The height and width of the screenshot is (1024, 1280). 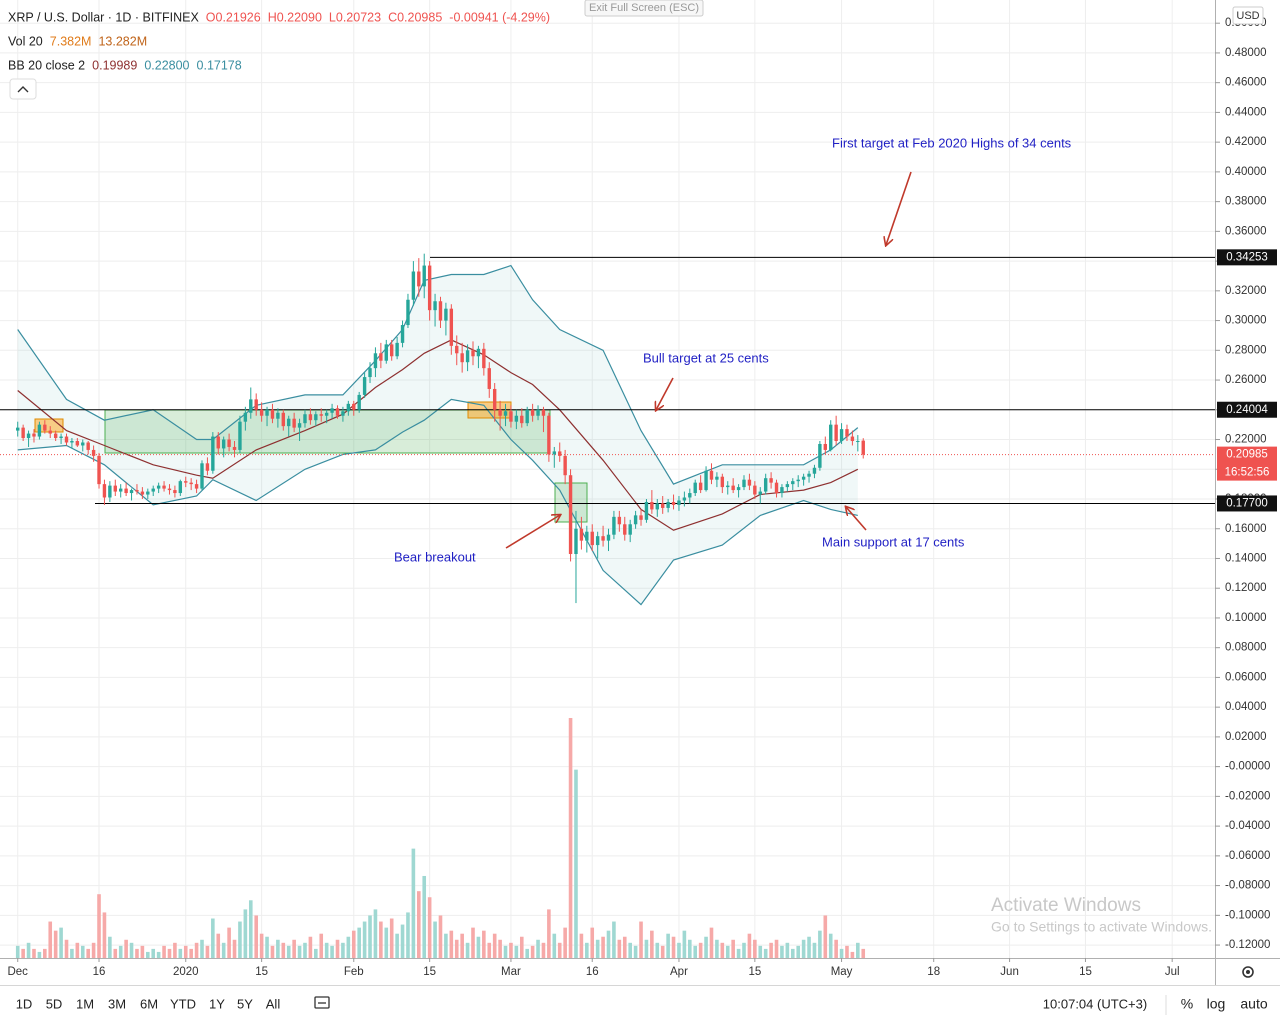 What do you see at coordinates (1247, 503) in the screenshot?
I see `level-label-box` at bounding box center [1247, 503].